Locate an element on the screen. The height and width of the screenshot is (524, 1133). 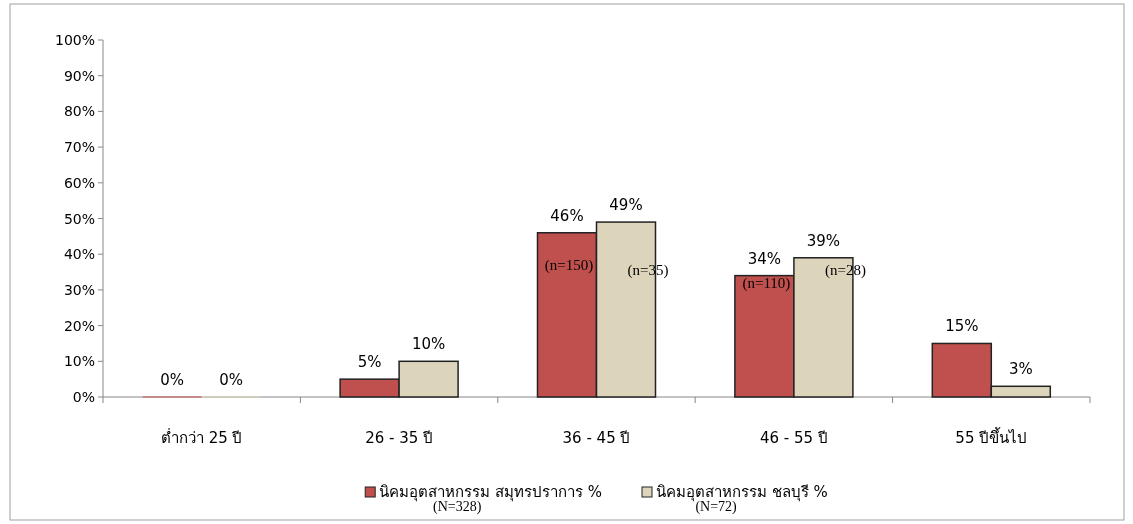
x-tick-label: ต่ำกว่า 25 ปี is located at coordinates (201, 437).